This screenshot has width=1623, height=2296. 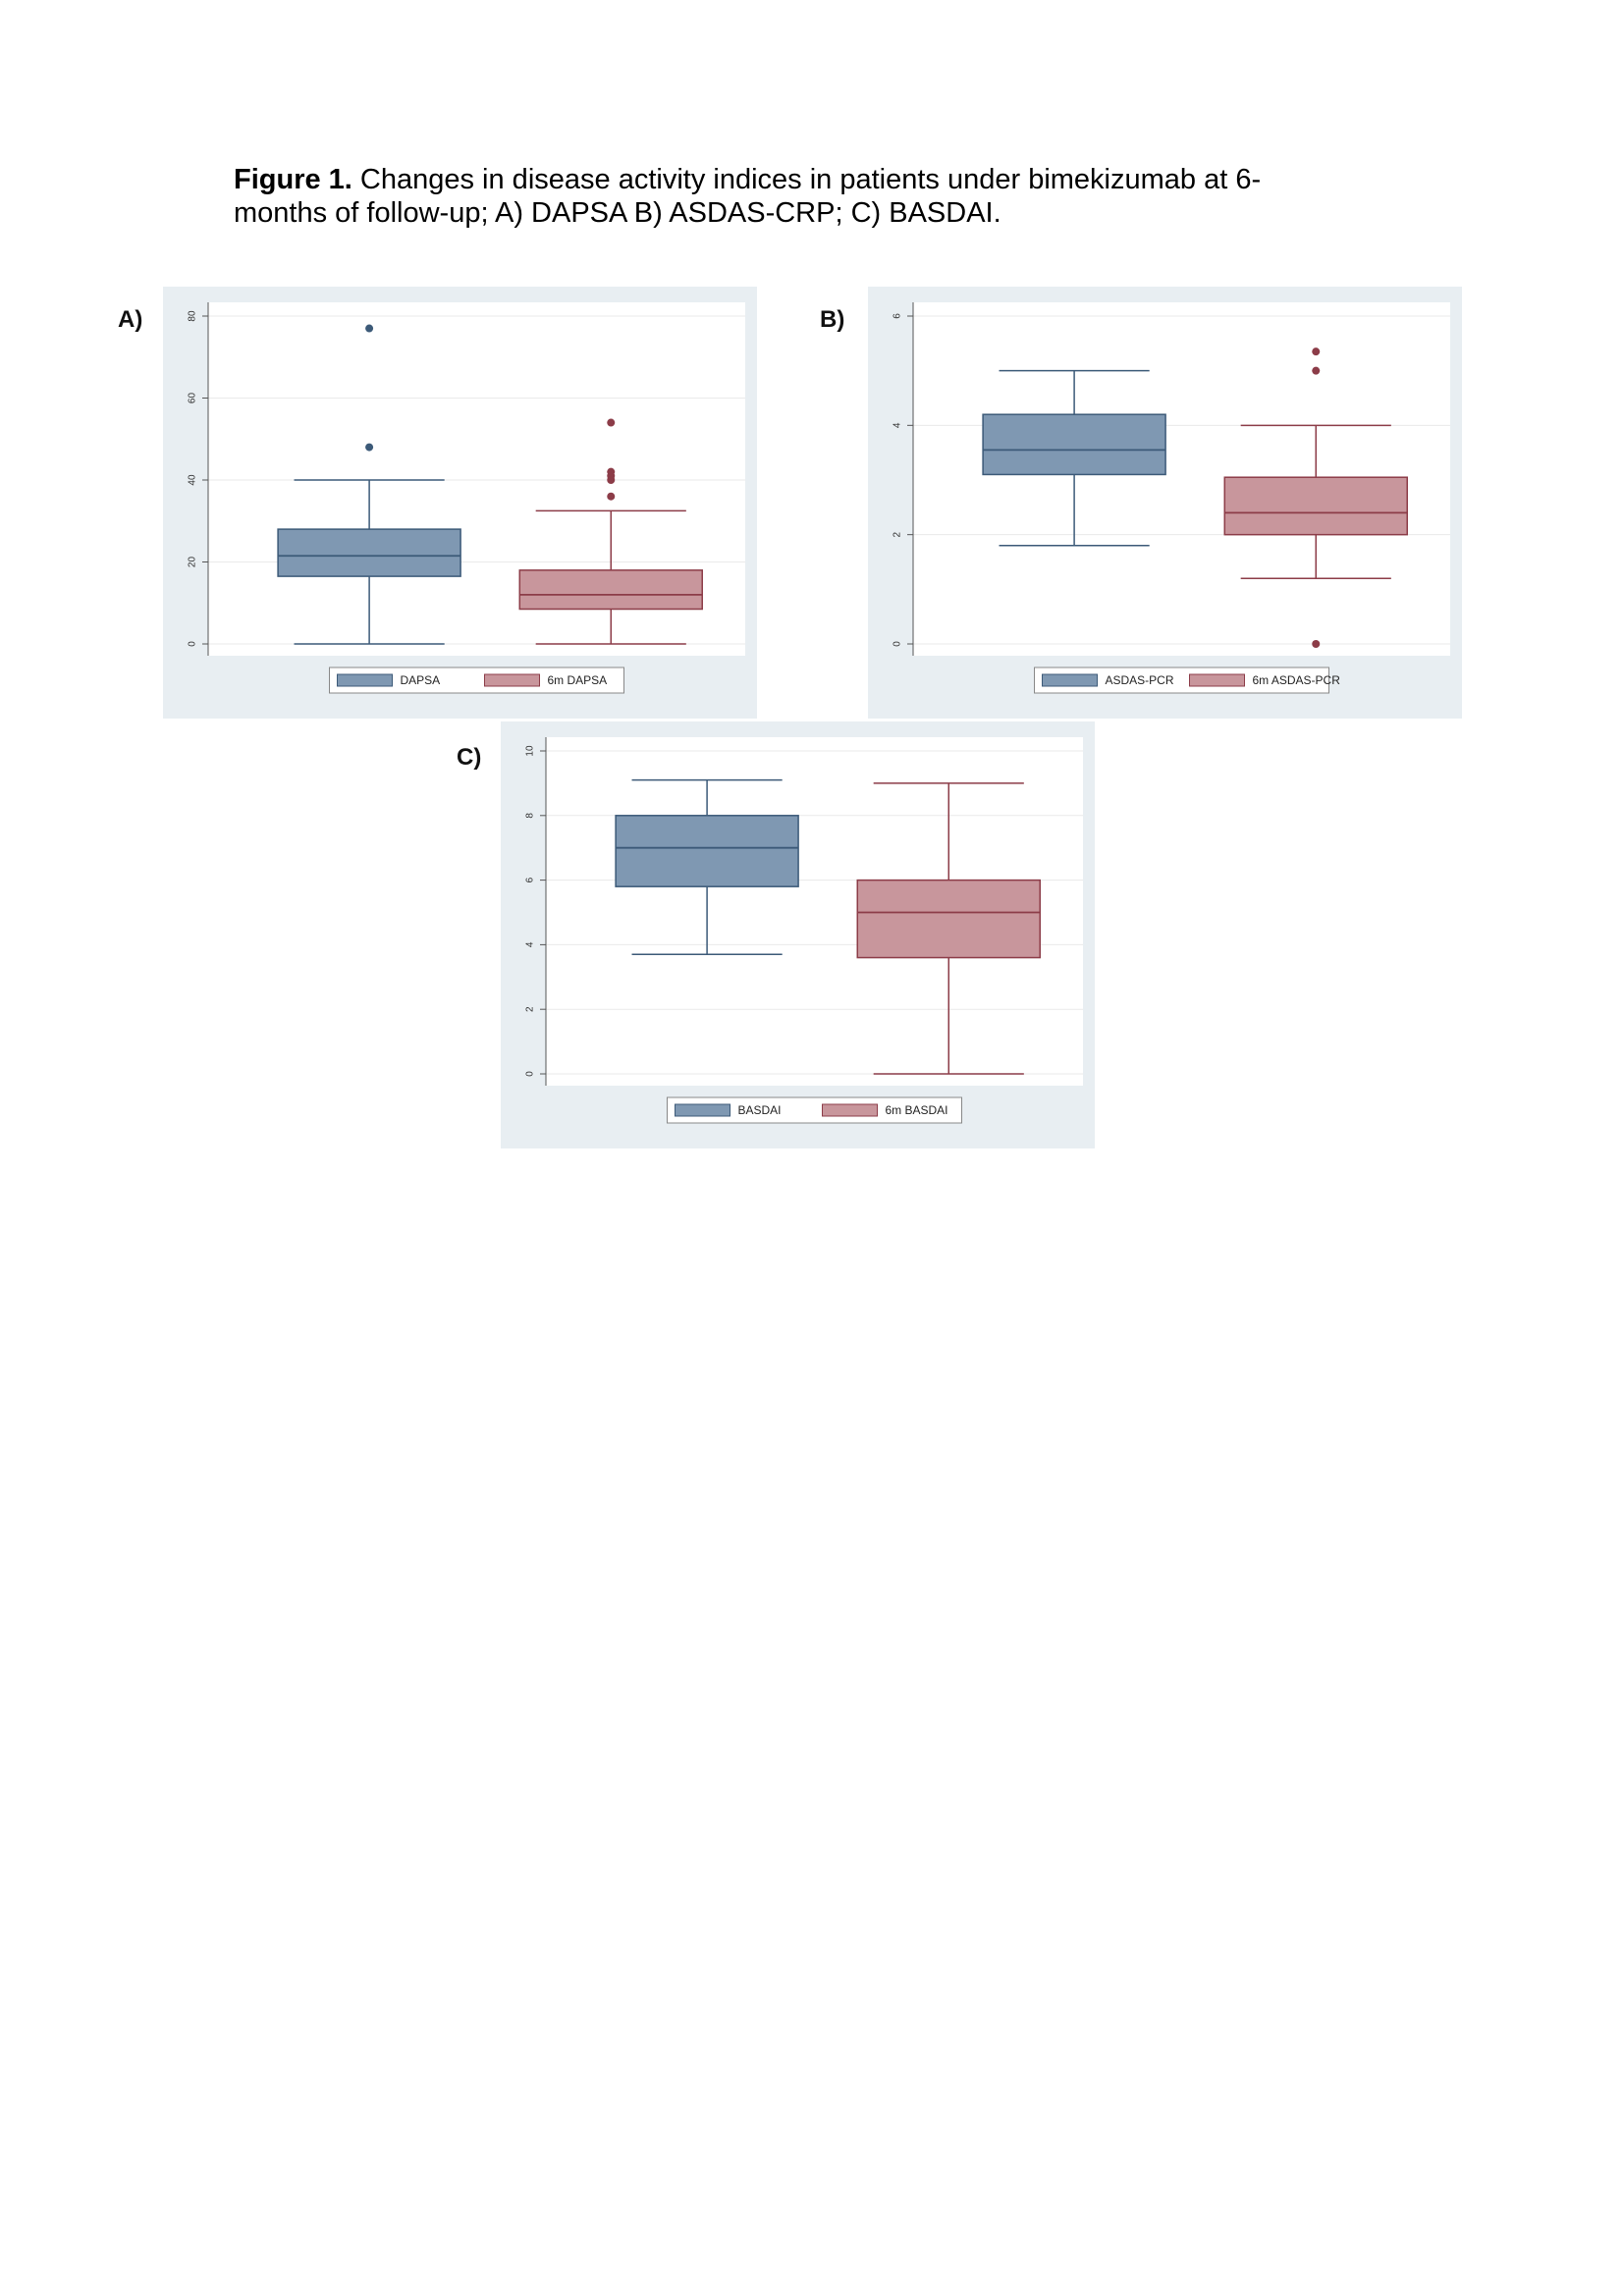 What do you see at coordinates (193, 398) in the screenshot?
I see `y-tick-label: 60` at bounding box center [193, 398].